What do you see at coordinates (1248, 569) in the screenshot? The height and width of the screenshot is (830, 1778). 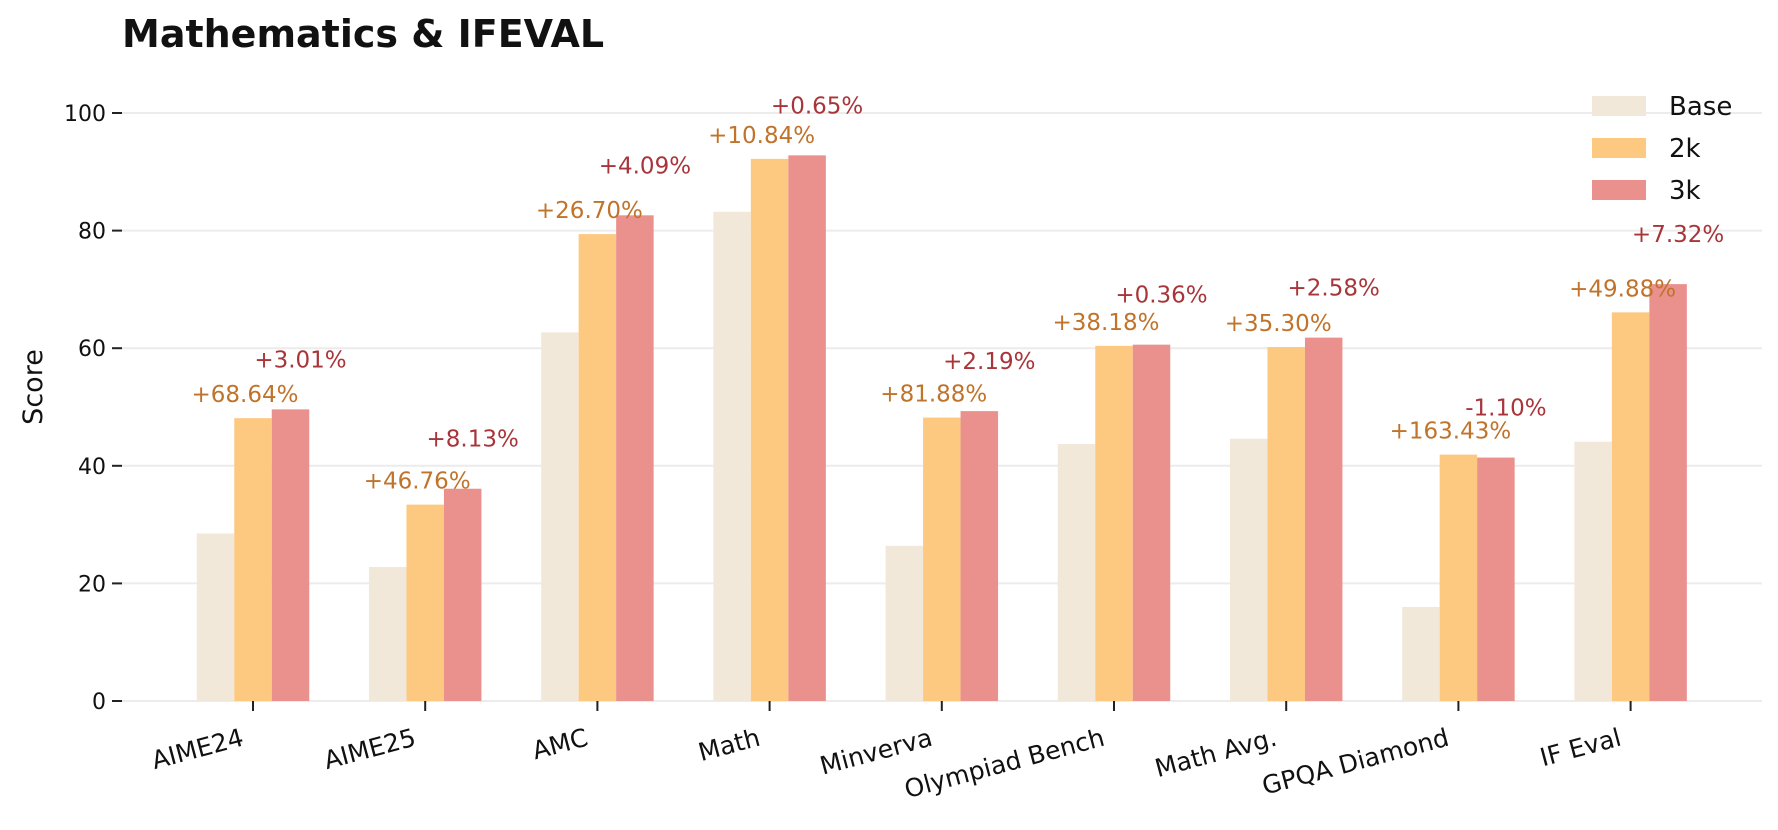 I see `bar-base-math-avg-` at bounding box center [1248, 569].